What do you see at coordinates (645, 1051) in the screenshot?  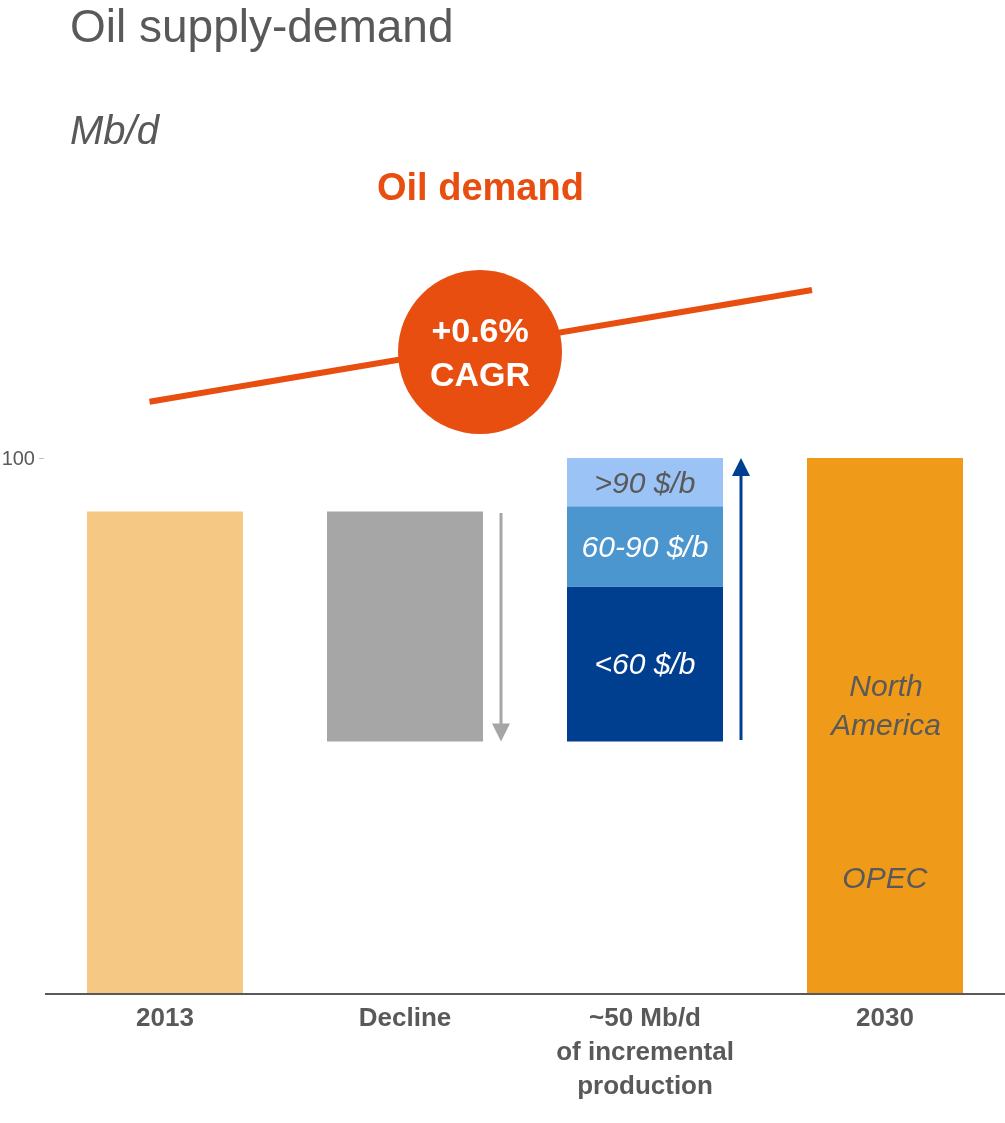 I see `x-tick-label: ~50 Mb/d of incremental production` at bounding box center [645, 1051].